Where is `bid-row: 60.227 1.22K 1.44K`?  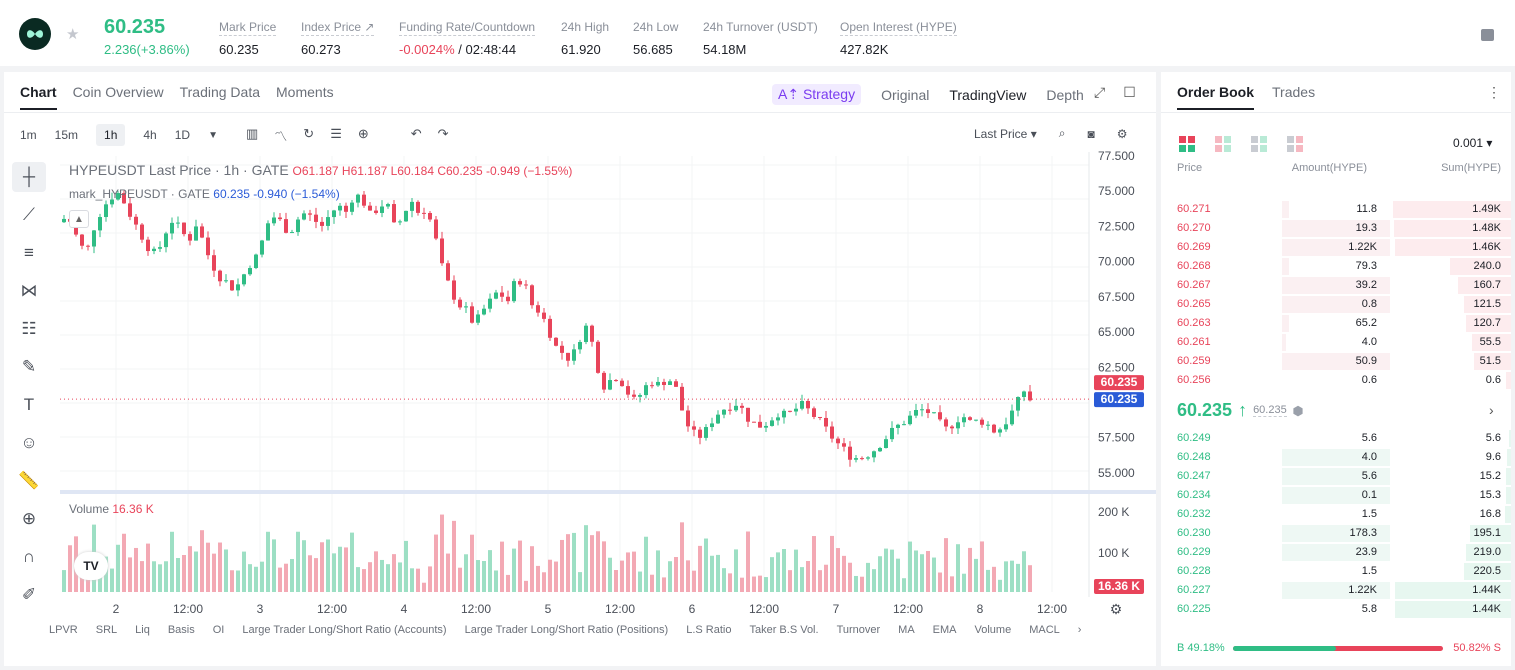 bid-row: 60.227 1.22K 1.44K is located at coordinates (1336, 590).